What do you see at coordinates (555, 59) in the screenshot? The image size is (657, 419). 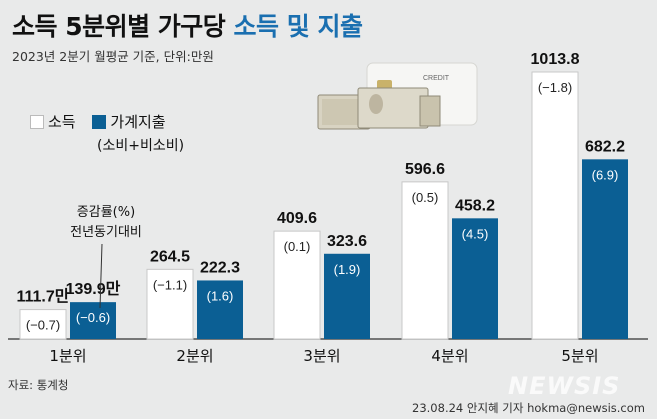 I see `income-value-label-5: 1013.8` at bounding box center [555, 59].